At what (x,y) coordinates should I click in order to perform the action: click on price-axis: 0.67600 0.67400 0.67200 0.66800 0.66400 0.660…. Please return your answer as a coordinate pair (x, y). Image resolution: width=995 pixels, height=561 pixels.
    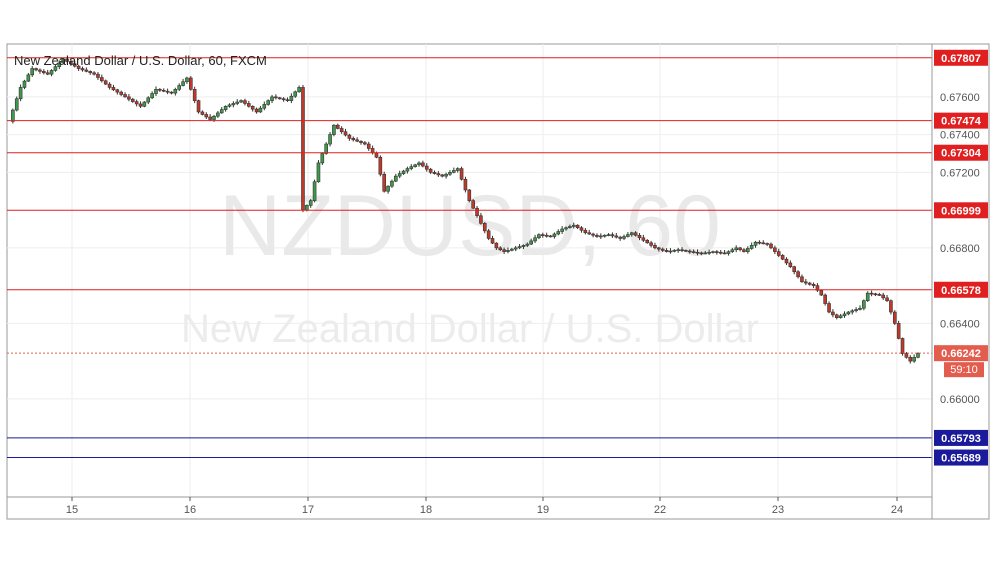
    Looking at the image, I should click on (960, 249).